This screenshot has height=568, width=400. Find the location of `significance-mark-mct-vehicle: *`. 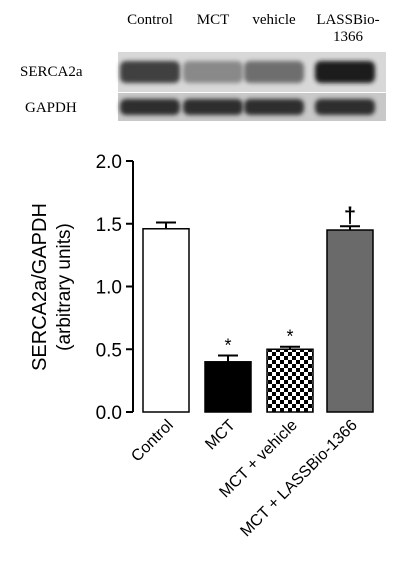

significance-mark-mct-vehicle: * is located at coordinates (289, 337).